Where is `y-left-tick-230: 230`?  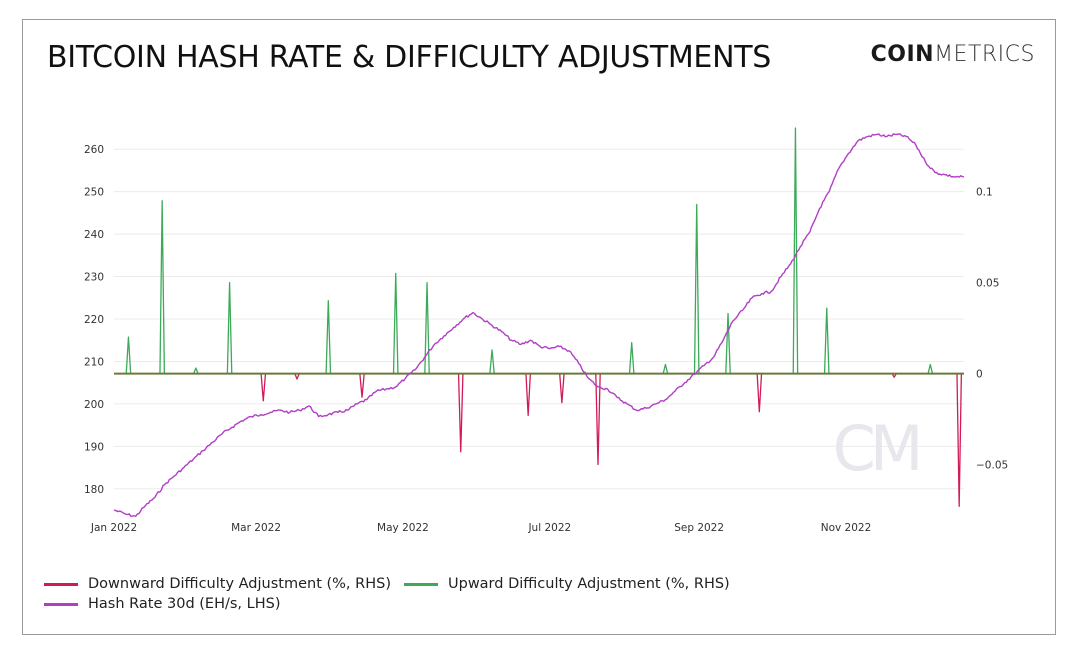 y-left-tick-230: 230 is located at coordinates (94, 278).